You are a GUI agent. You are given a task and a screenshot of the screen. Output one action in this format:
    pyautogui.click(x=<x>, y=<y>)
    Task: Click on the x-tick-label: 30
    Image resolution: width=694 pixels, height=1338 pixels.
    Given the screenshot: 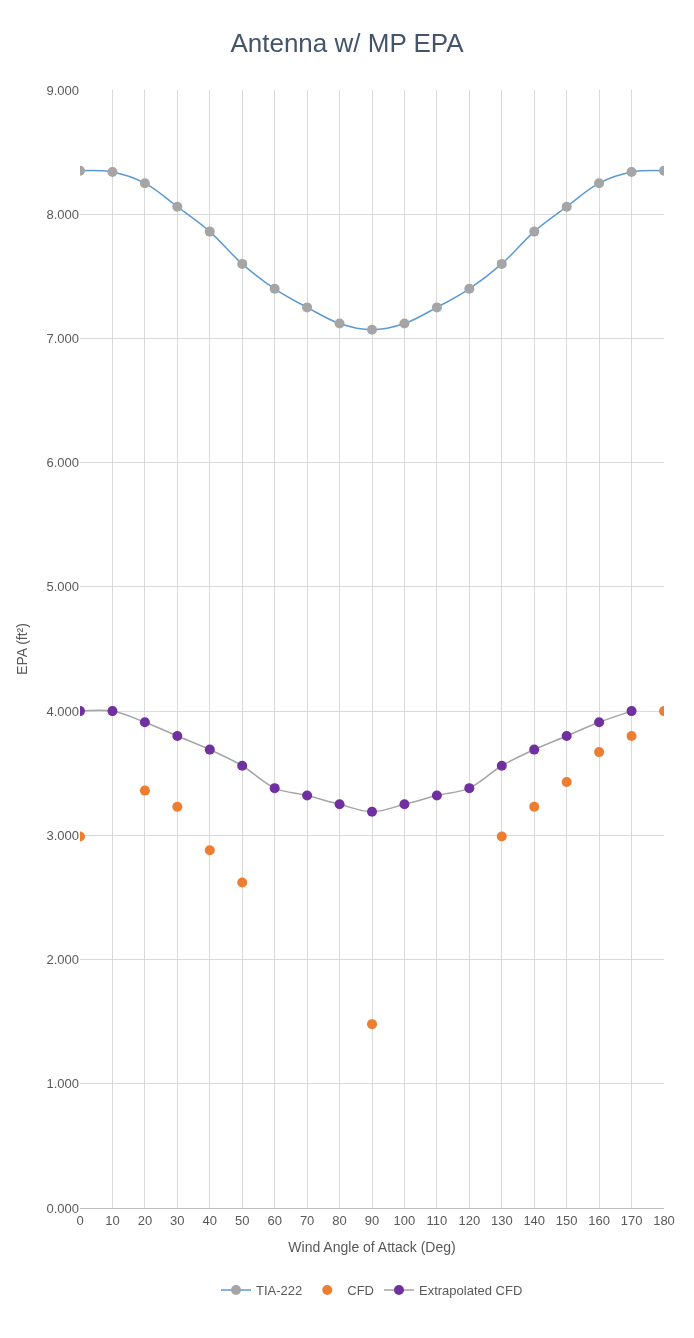 What is the action you would take?
    pyautogui.click(x=177, y=1220)
    